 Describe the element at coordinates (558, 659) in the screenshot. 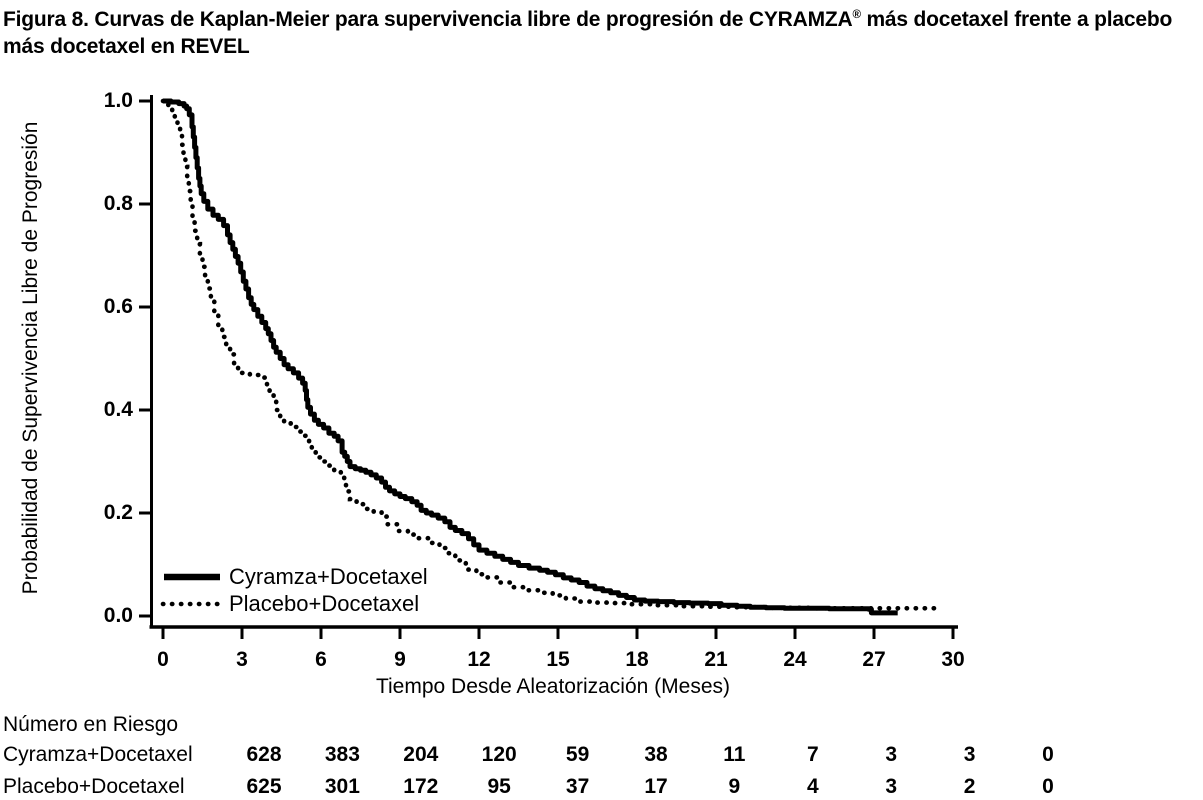

I see `x-tick-label: 15` at that location.